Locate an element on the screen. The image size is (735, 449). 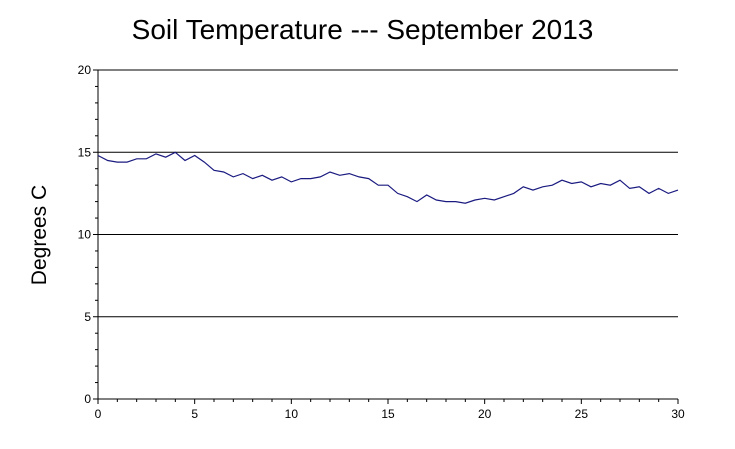
x-tick-label: 30 is located at coordinates (678, 414).